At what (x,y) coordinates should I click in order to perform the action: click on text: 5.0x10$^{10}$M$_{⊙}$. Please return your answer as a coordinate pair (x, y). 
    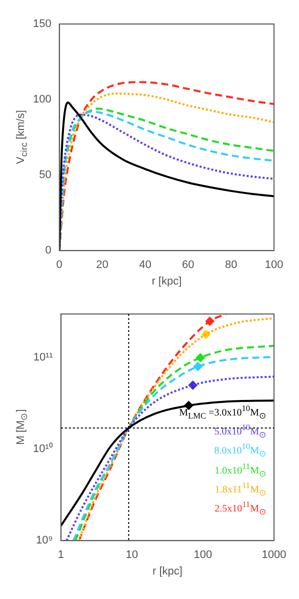
    Looking at the image, I should click on (239, 432).